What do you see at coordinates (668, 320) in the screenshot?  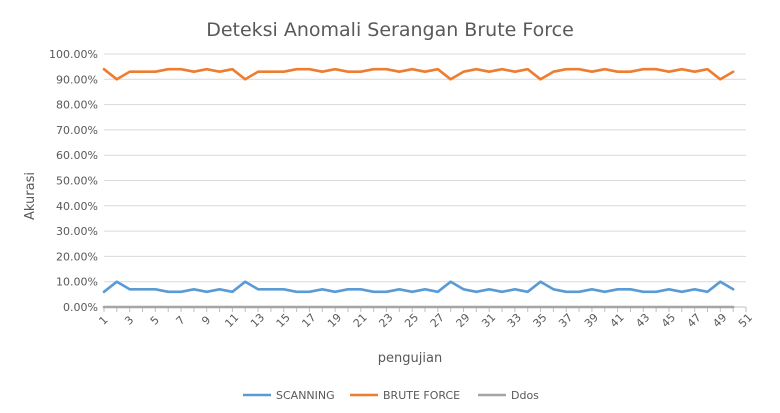 I see `x-tick-label: 45` at bounding box center [668, 320].